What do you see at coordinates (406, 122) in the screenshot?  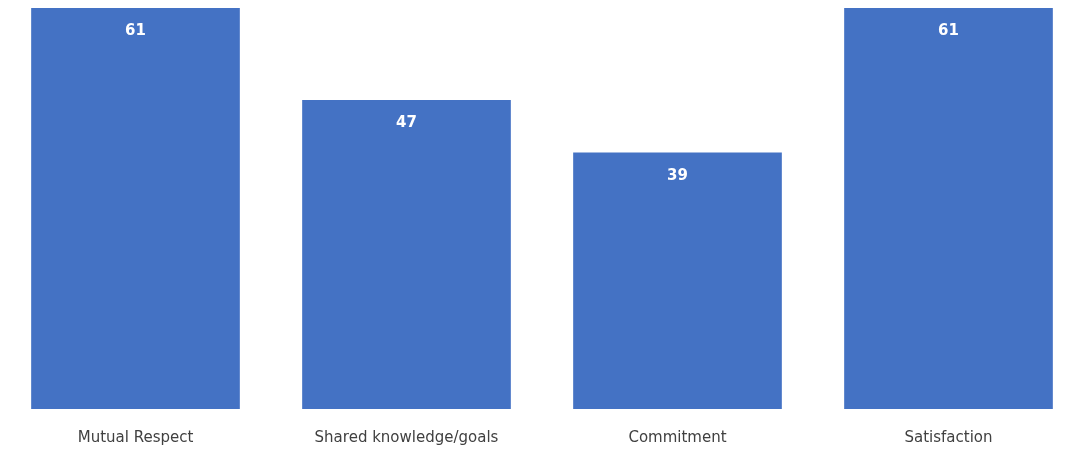 I see `data-label: 47` at bounding box center [406, 122].